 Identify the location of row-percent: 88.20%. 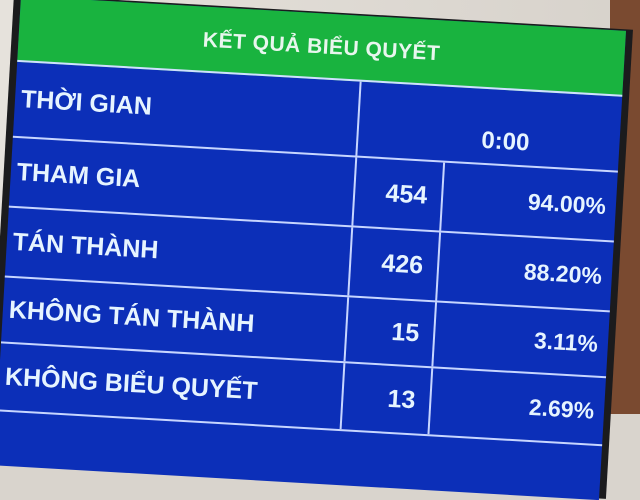
(563, 273).